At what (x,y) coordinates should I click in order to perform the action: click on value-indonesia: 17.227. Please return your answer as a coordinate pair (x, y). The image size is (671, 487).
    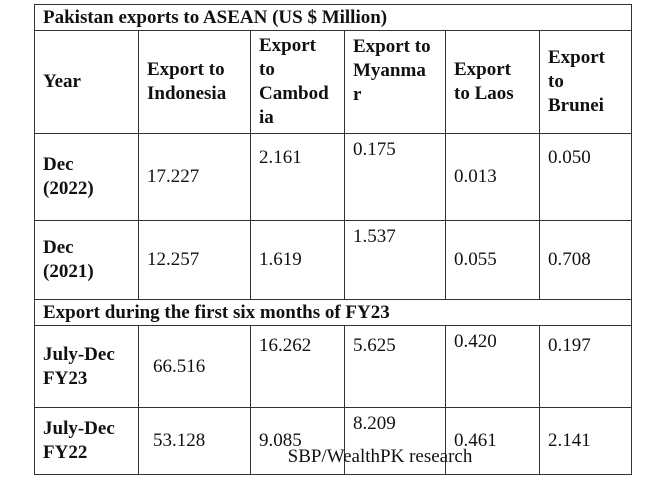
    Looking at the image, I should click on (194, 177).